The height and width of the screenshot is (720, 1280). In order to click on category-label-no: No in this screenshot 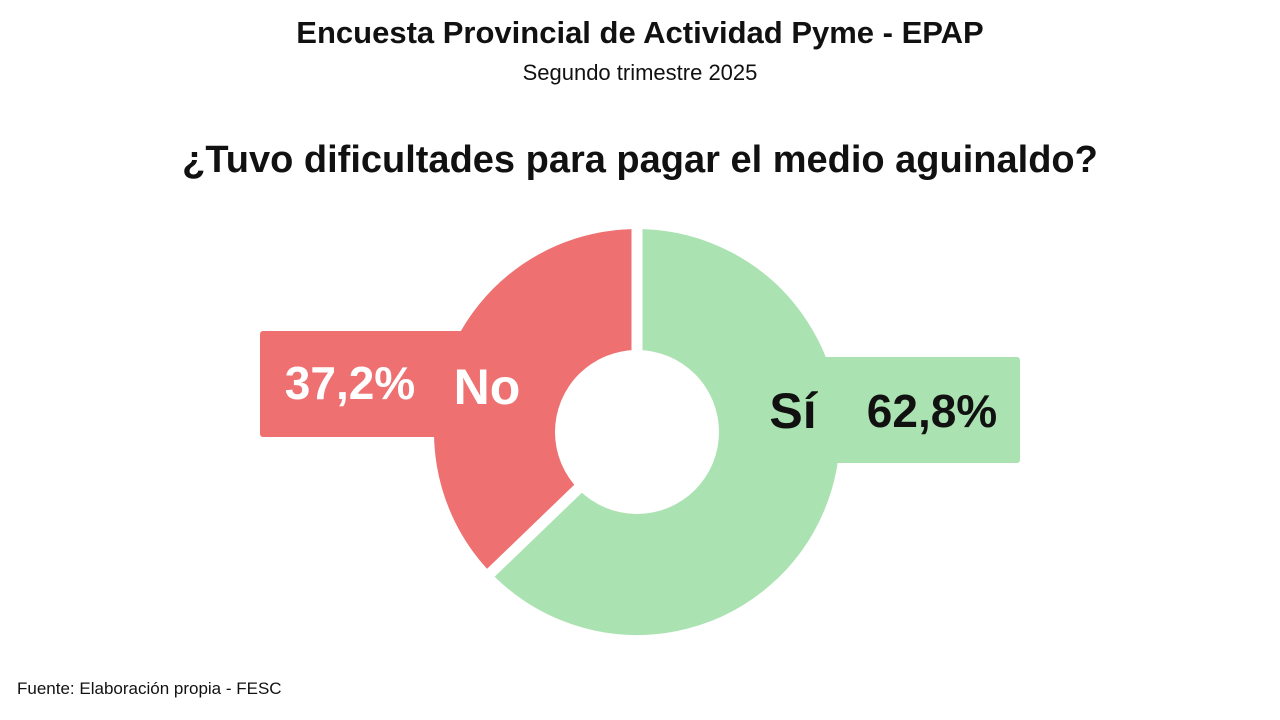, I will do `click(487, 387)`.